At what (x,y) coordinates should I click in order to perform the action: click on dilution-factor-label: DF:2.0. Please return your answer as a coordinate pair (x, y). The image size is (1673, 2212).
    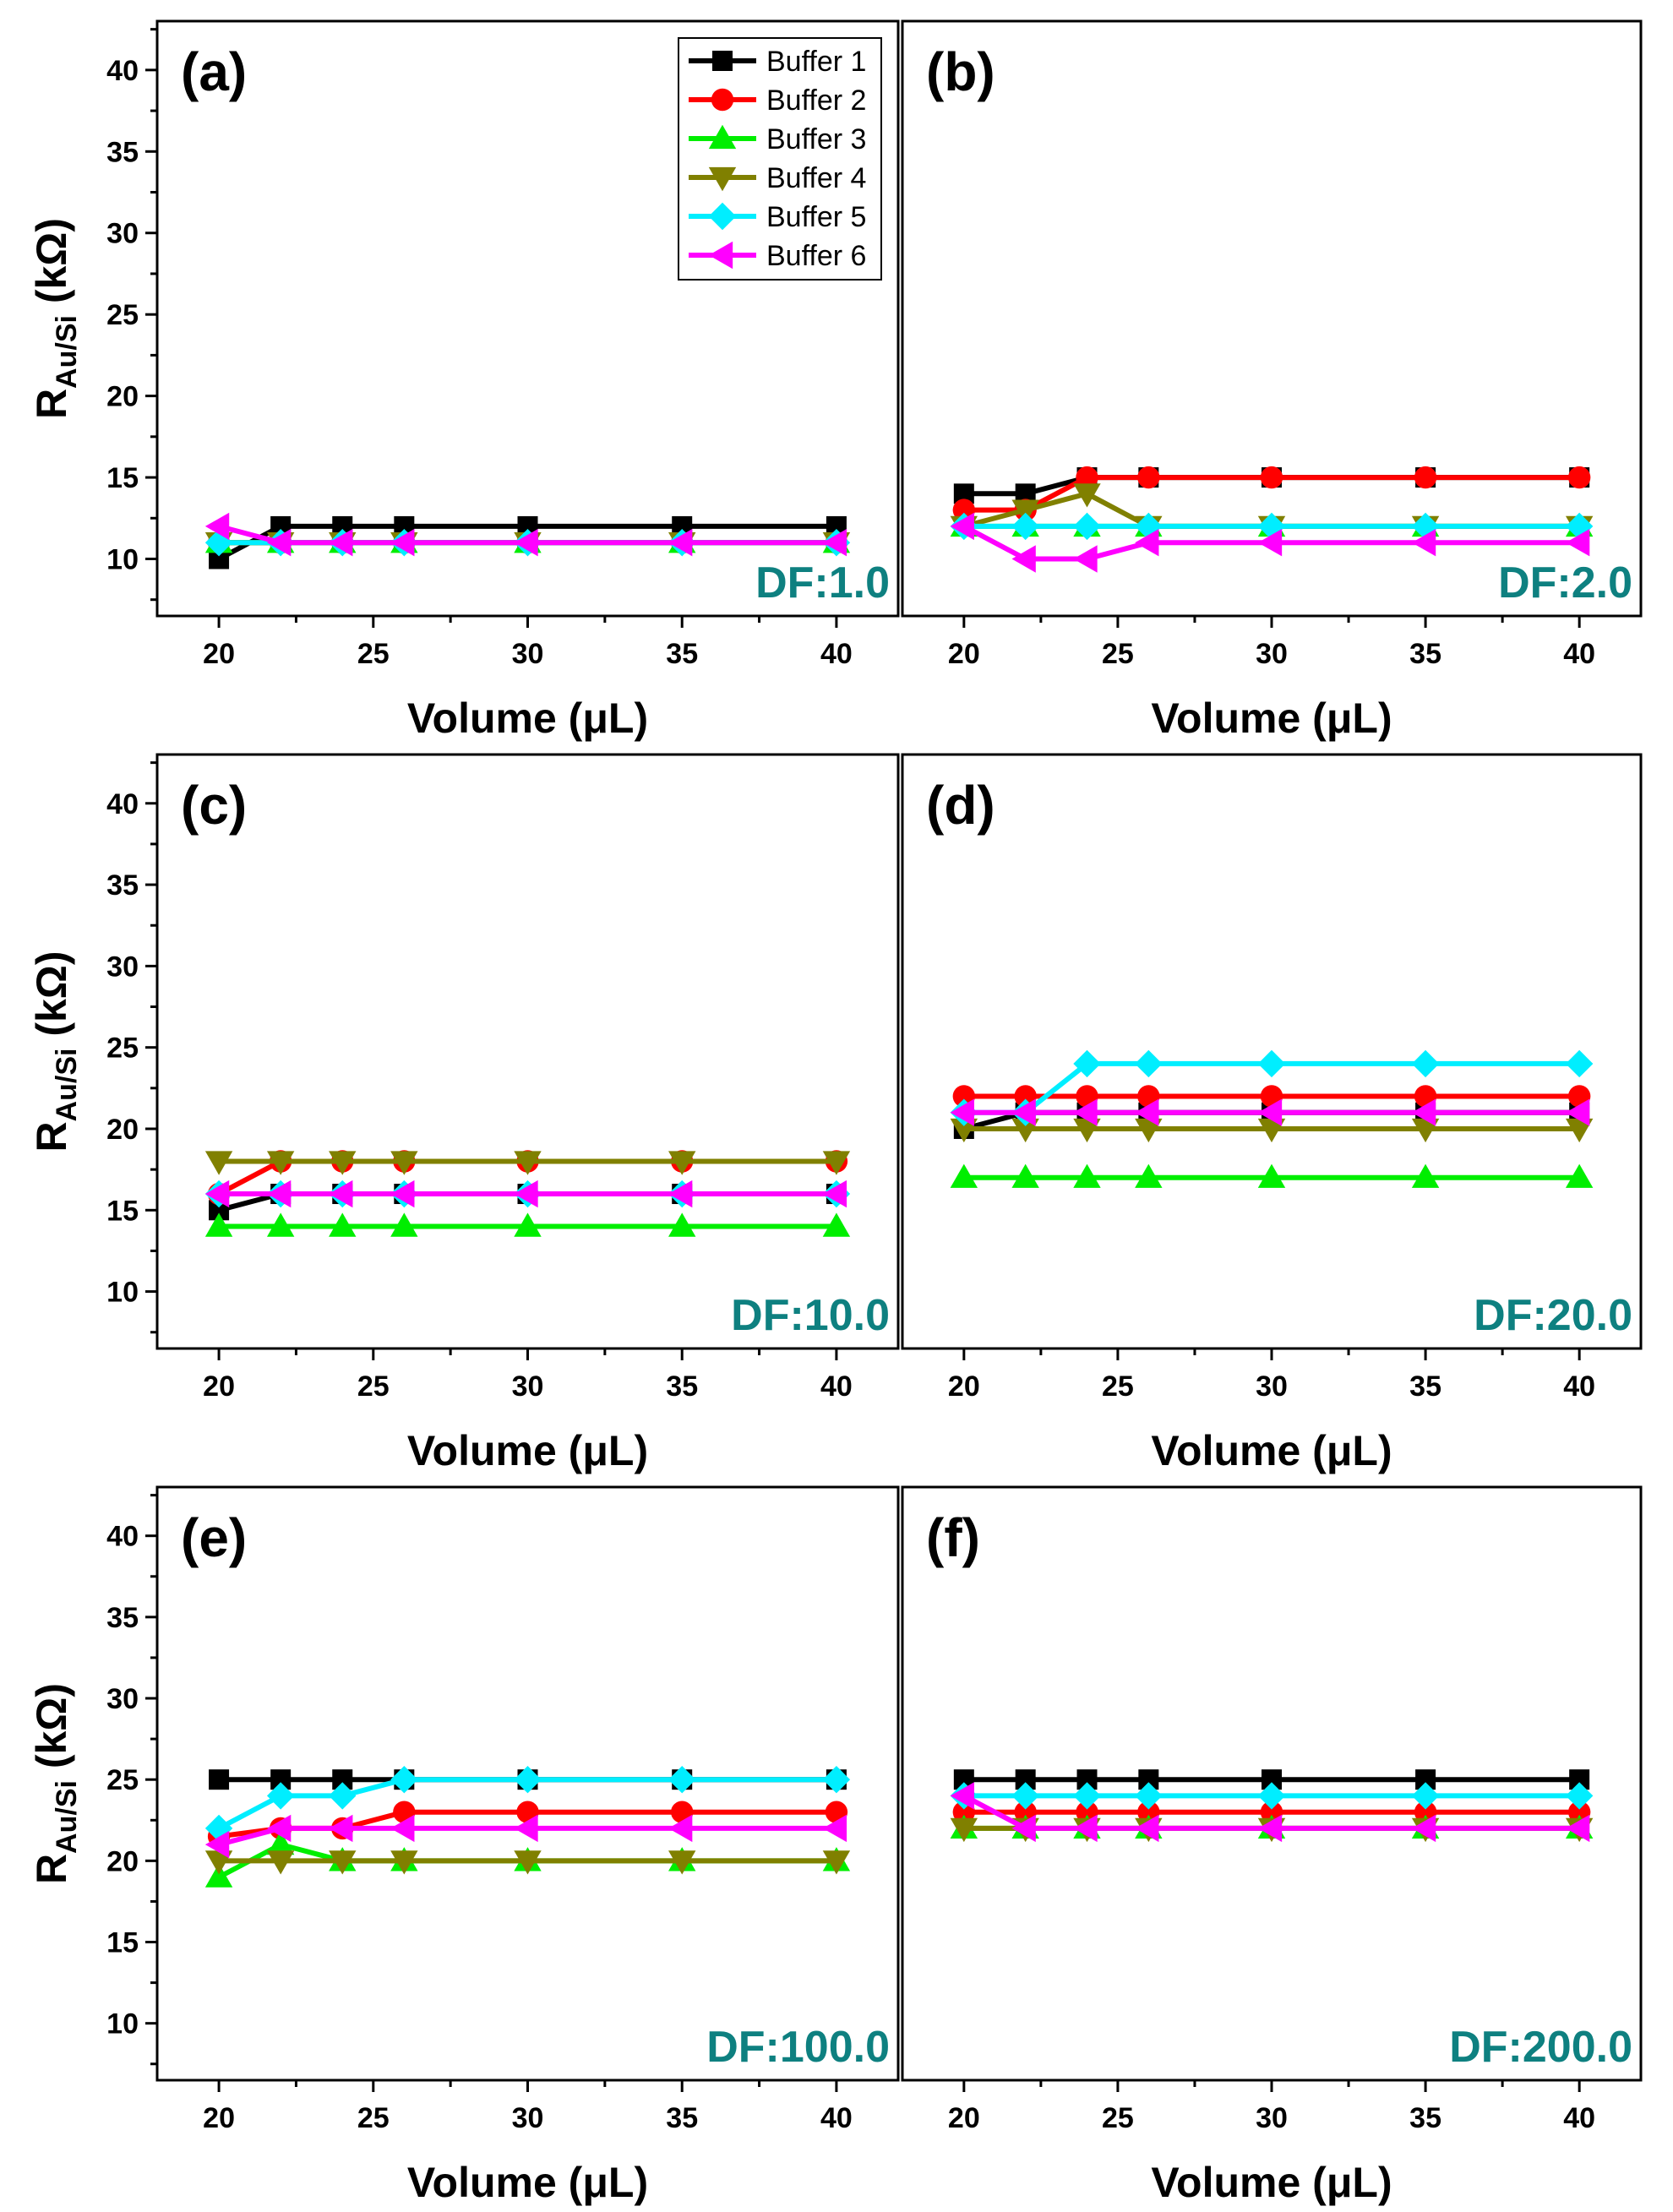
    Looking at the image, I should click on (1565, 583).